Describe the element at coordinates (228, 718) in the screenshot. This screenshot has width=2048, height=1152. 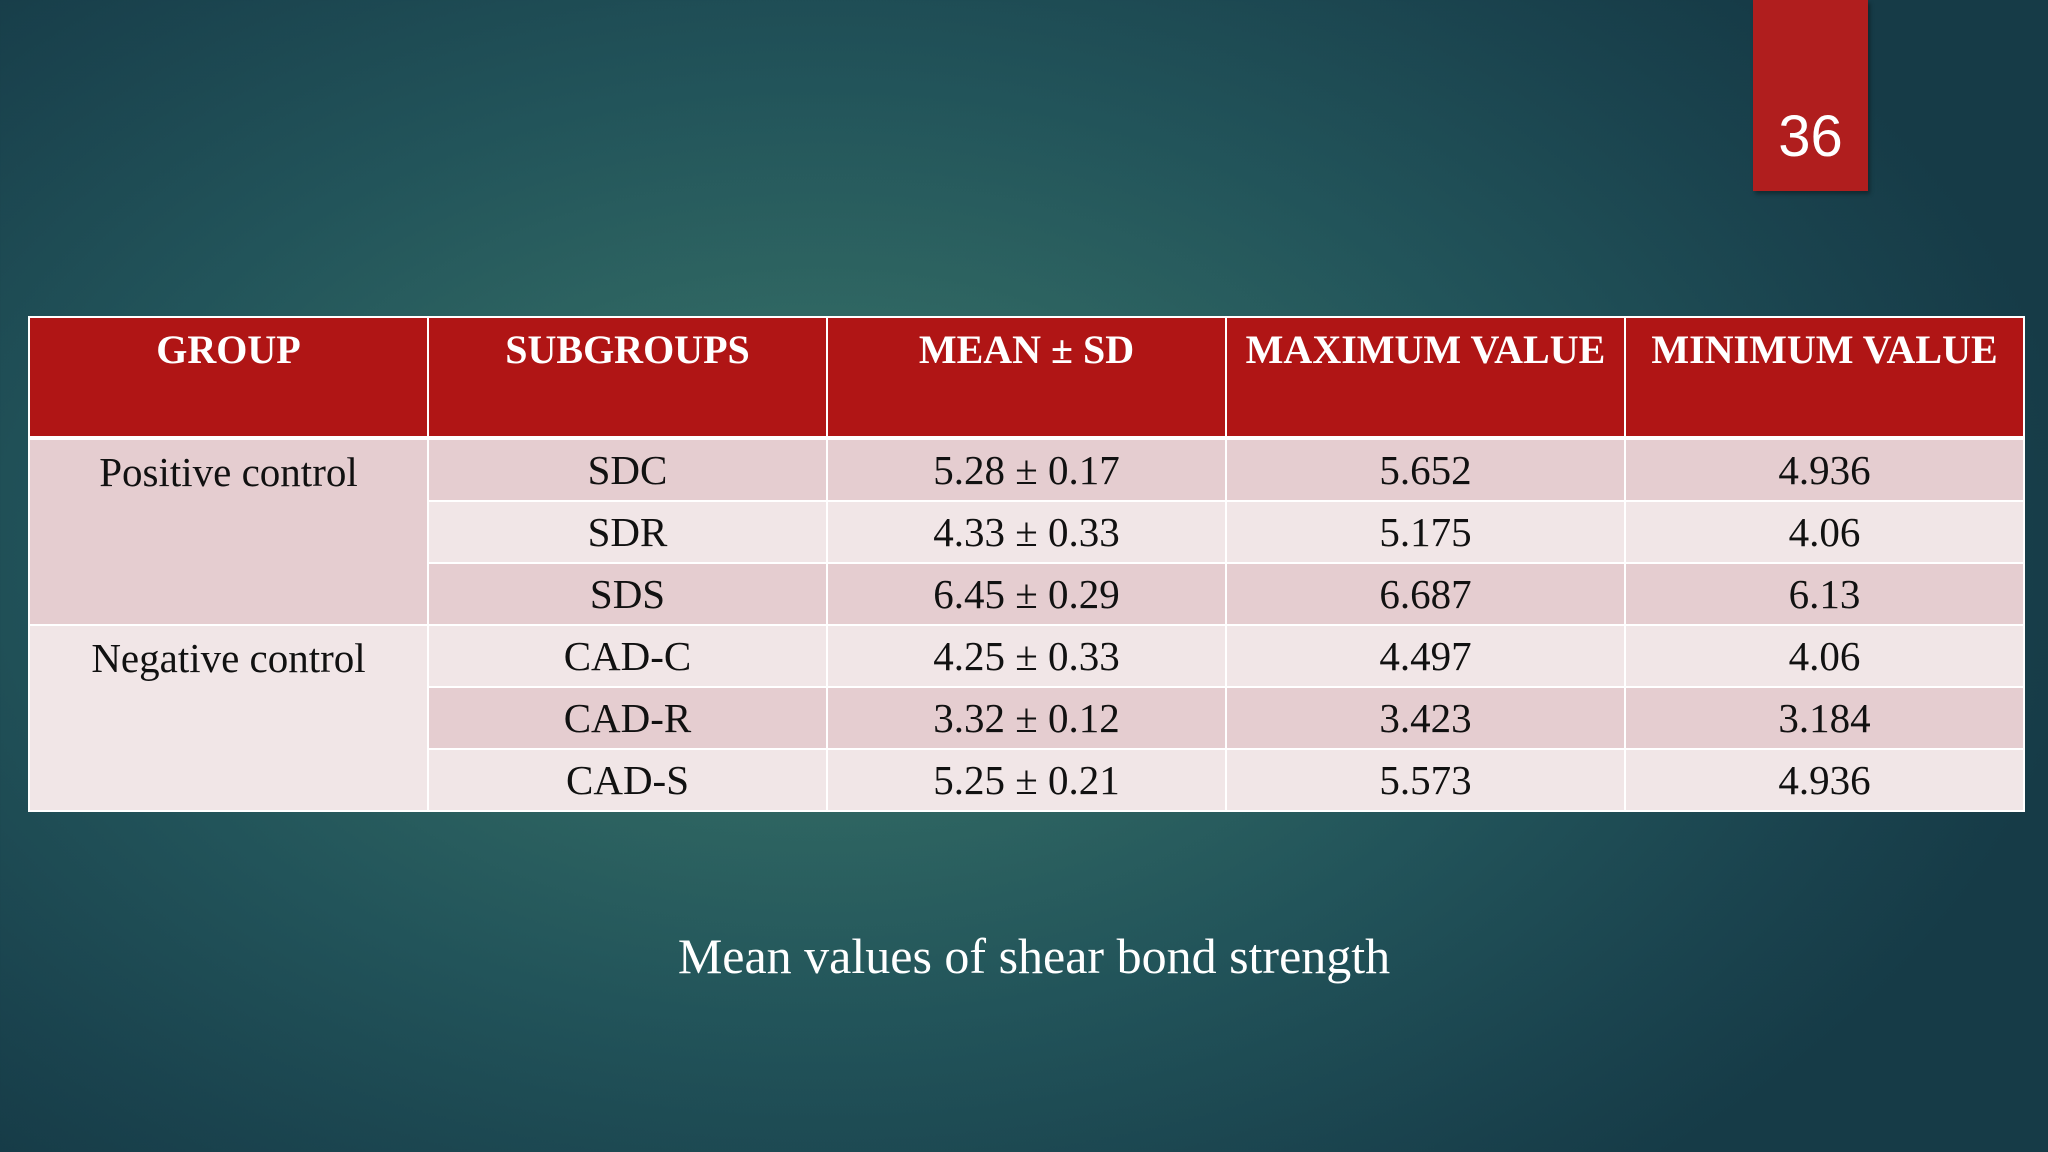
I see `group-cell-negative-control: Negative control` at that location.